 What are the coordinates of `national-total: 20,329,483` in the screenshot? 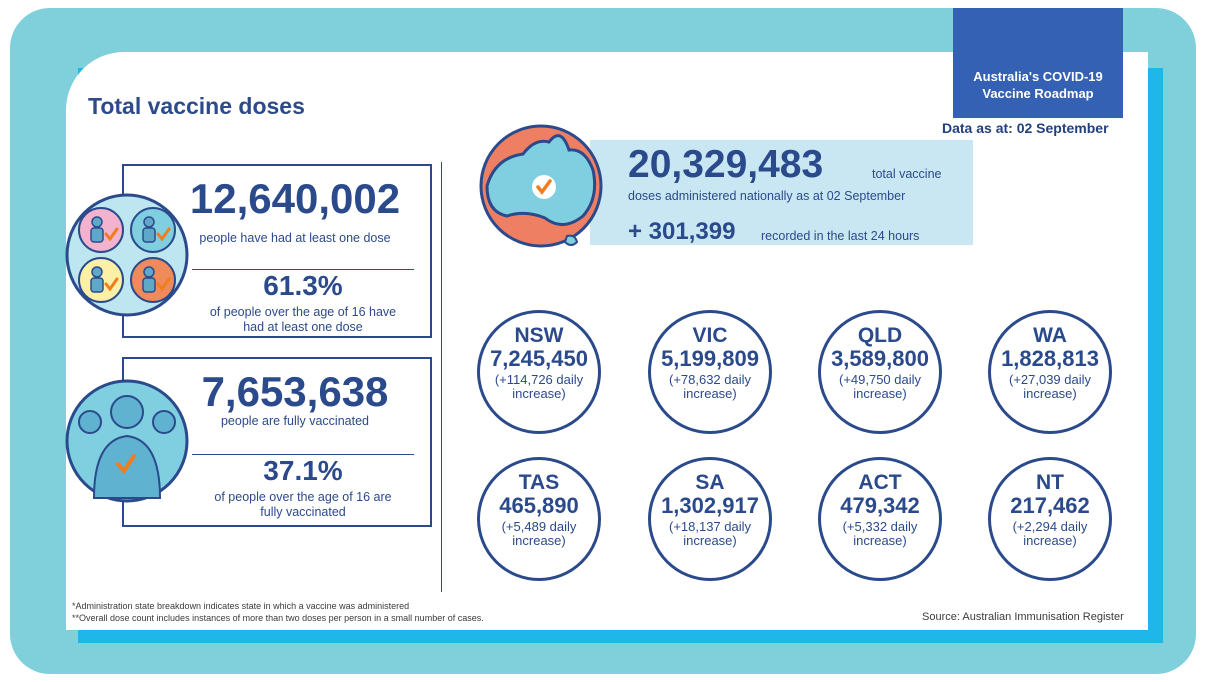 It's located at (726, 164).